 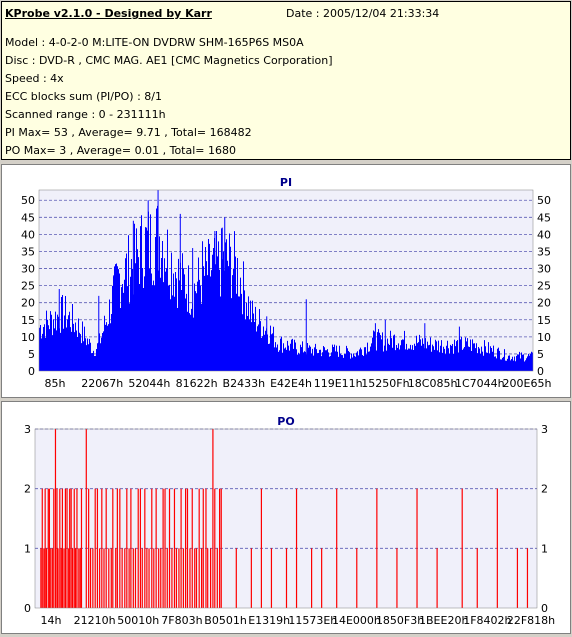 I want to click on x-tick-label: B2433h, so click(x=244, y=383).